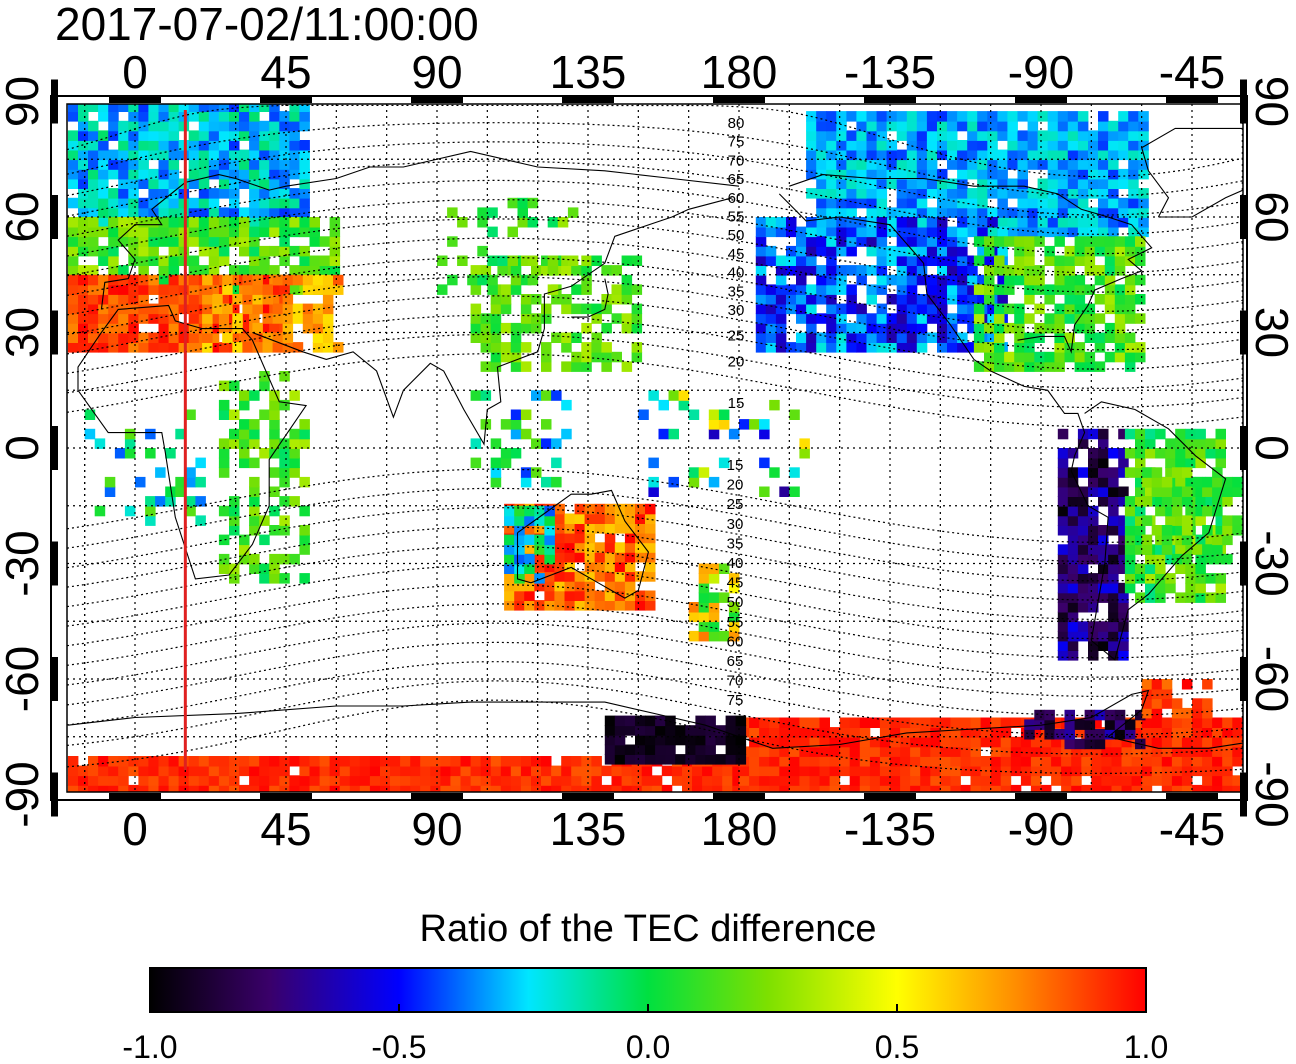 This screenshot has width=1296, height=1064. What do you see at coordinates (735, 504) in the screenshot?
I see `contour-label: 25` at bounding box center [735, 504].